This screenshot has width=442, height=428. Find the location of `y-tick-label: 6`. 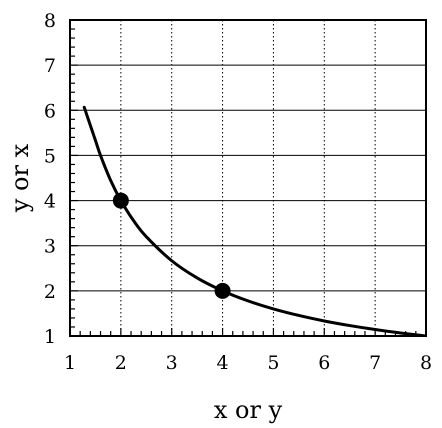

y-tick-label: 6 is located at coordinates (50, 111).